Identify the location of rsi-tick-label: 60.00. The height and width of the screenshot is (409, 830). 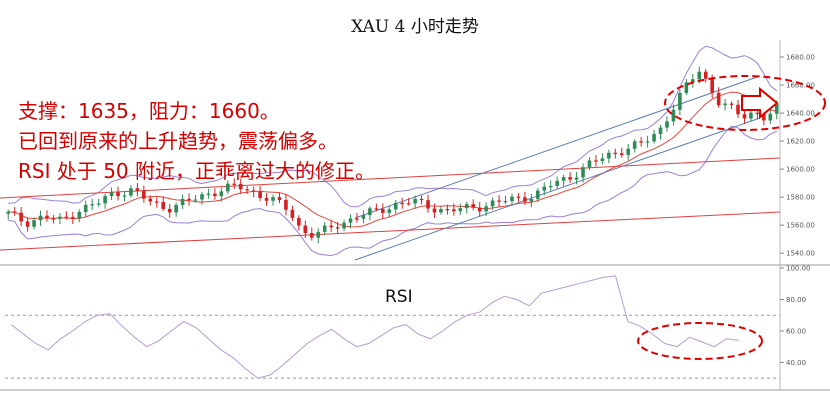
(796, 331).